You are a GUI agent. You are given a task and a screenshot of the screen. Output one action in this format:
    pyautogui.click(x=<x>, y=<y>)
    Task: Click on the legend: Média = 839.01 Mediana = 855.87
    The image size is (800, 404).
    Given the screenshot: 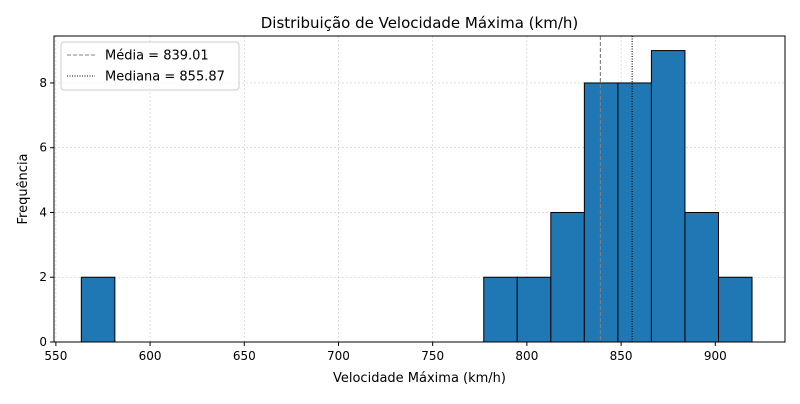 What is the action you would take?
    pyautogui.click(x=150, y=66)
    